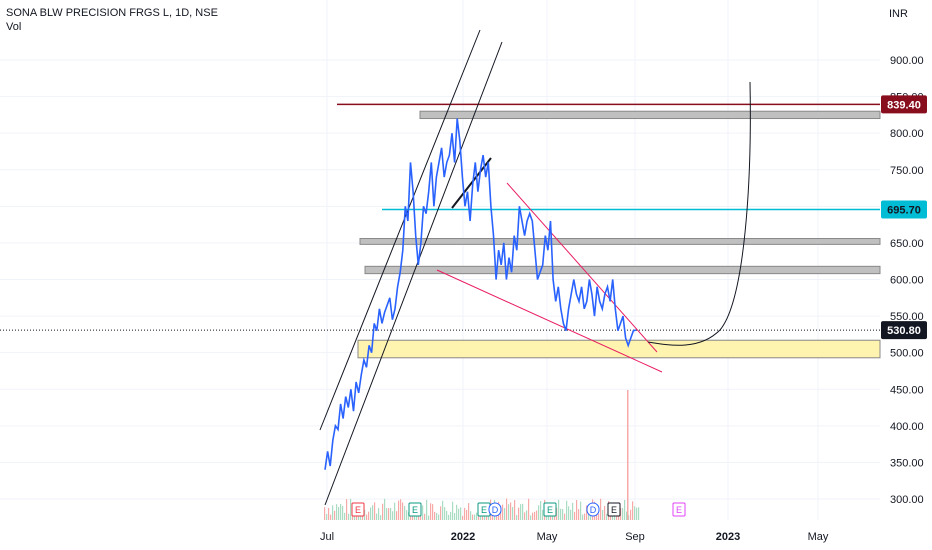  I want to click on current-price-badge: 530.80, so click(904, 330).